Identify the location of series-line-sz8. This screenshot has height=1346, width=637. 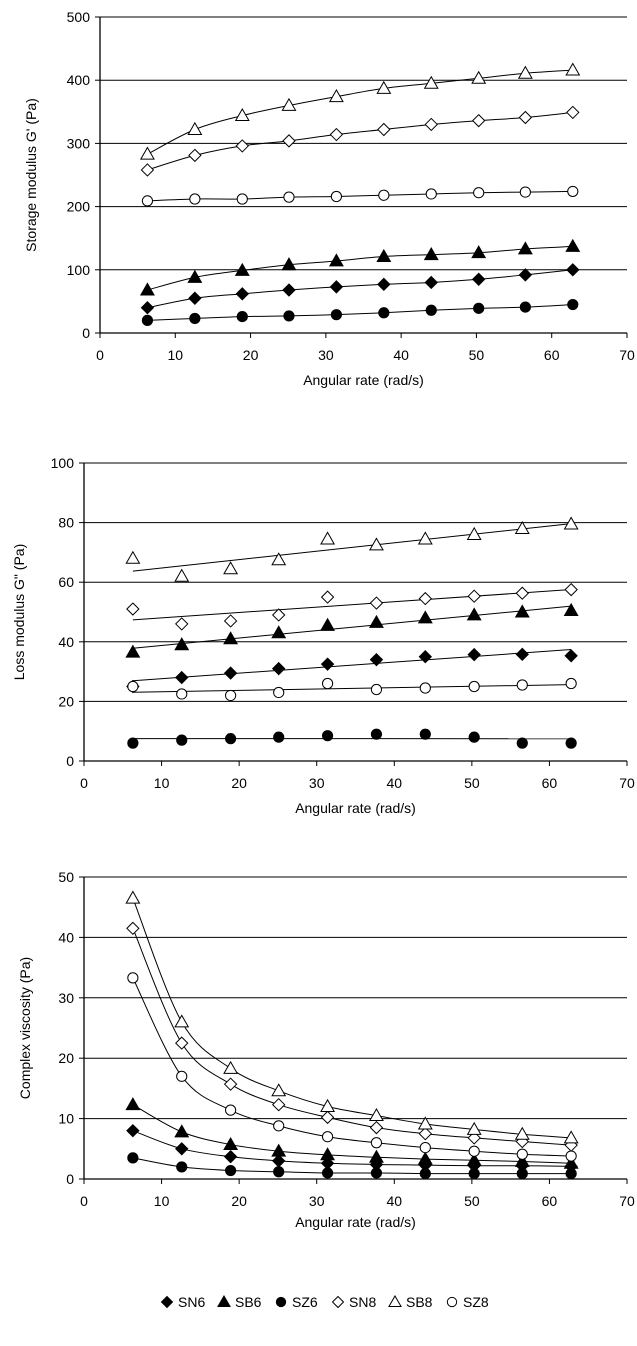
(352, 1067).